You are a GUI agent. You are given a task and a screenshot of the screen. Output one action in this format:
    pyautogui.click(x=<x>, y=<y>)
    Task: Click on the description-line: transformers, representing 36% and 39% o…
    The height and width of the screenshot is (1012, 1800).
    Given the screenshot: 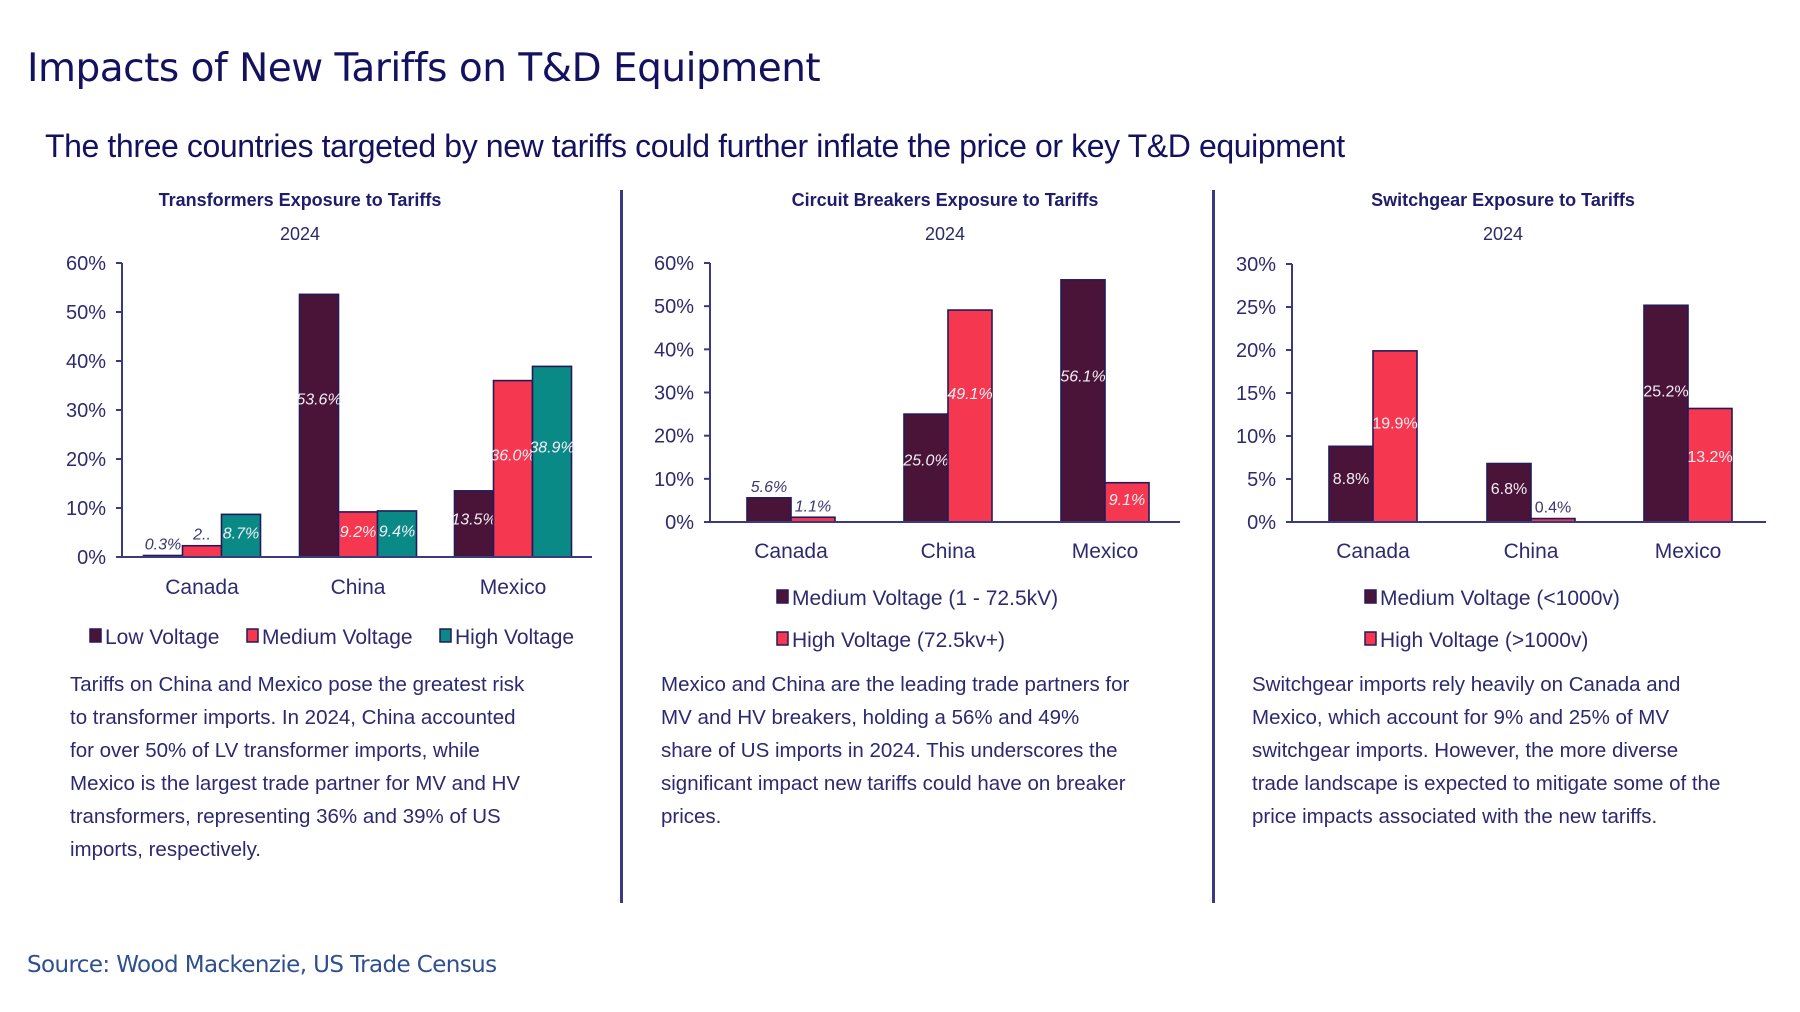 What is the action you would take?
    pyautogui.click(x=285, y=816)
    